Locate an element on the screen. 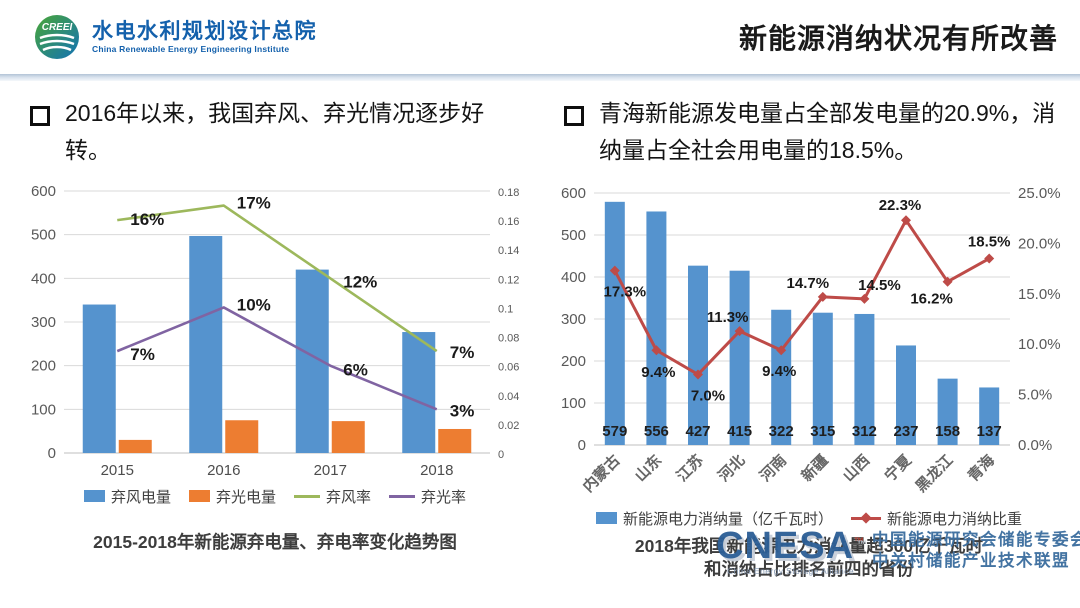  abandon-trend-legend-label: 弃光率 is located at coordinates (444, 497).